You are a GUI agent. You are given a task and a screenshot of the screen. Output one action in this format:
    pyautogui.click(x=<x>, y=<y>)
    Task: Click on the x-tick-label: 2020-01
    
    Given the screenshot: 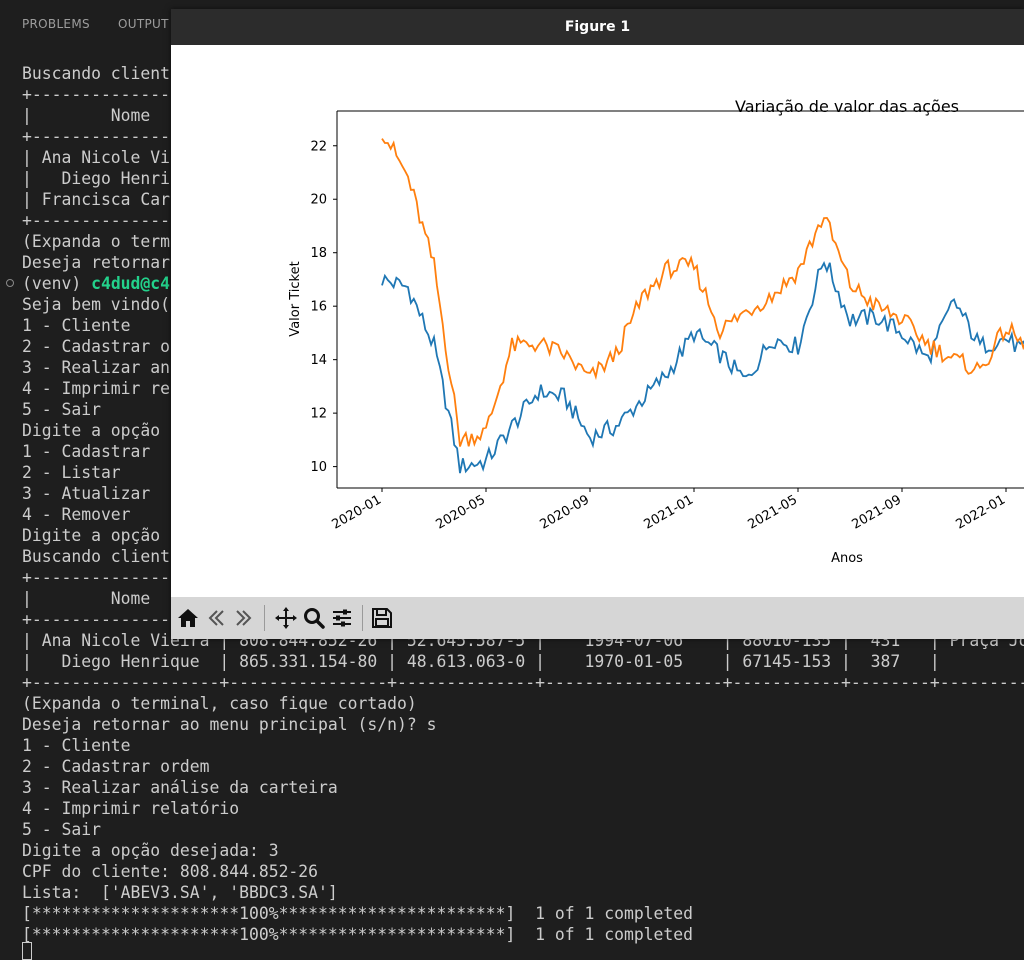 What is the action you would take?
    pyautogui.click(x=356, y=512)
    